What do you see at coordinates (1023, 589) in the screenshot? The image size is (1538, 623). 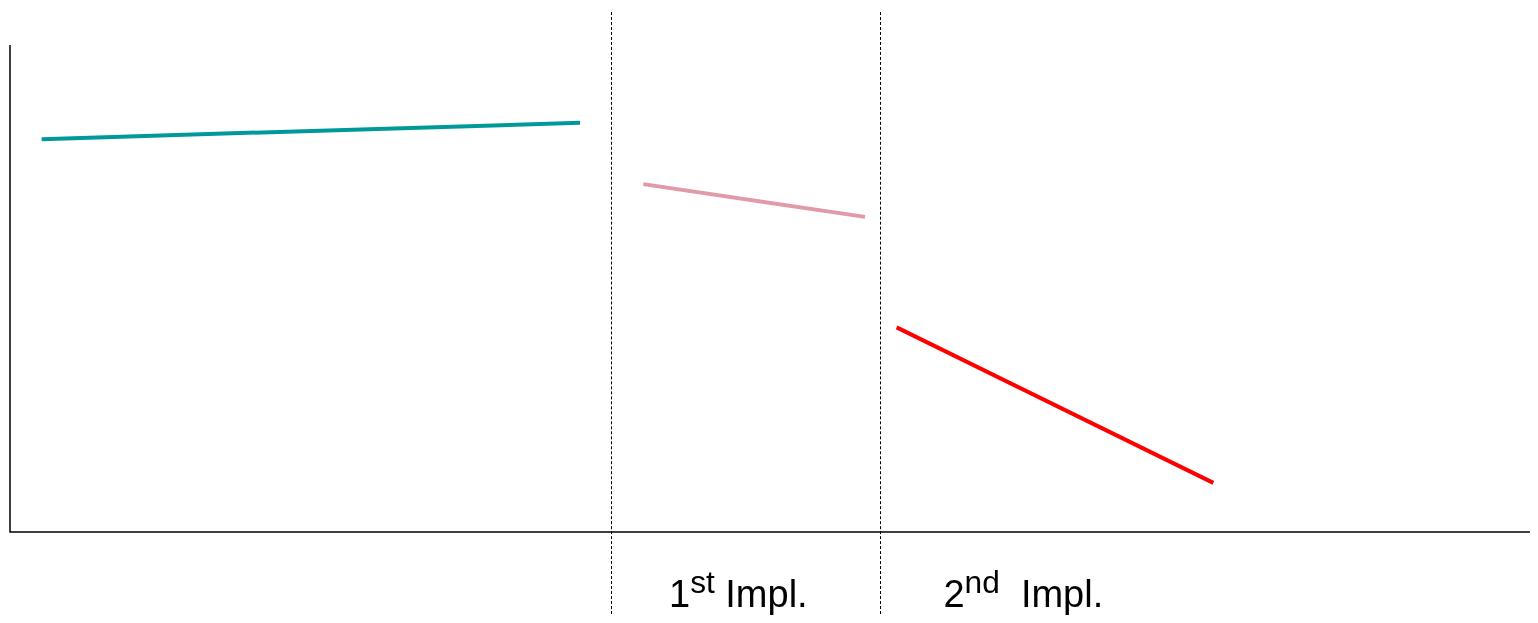 I see `x-tick-label: 2$^{nd}$ Impl.` at bounding box center [1023, 589].